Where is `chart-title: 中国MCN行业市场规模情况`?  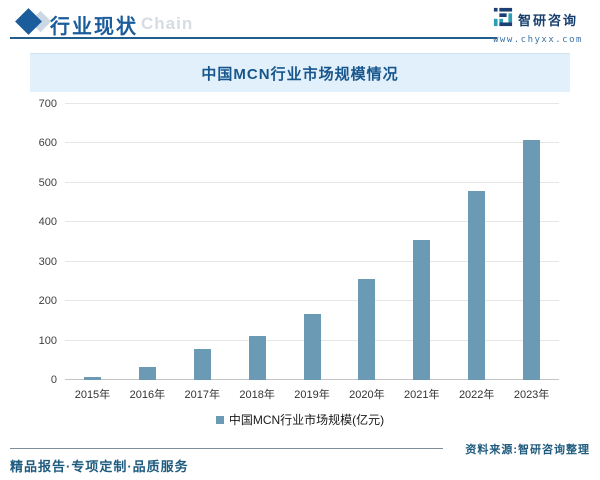 chart-title: 中国MCN行业市场规模情况 is located at coordinates (300, 74).